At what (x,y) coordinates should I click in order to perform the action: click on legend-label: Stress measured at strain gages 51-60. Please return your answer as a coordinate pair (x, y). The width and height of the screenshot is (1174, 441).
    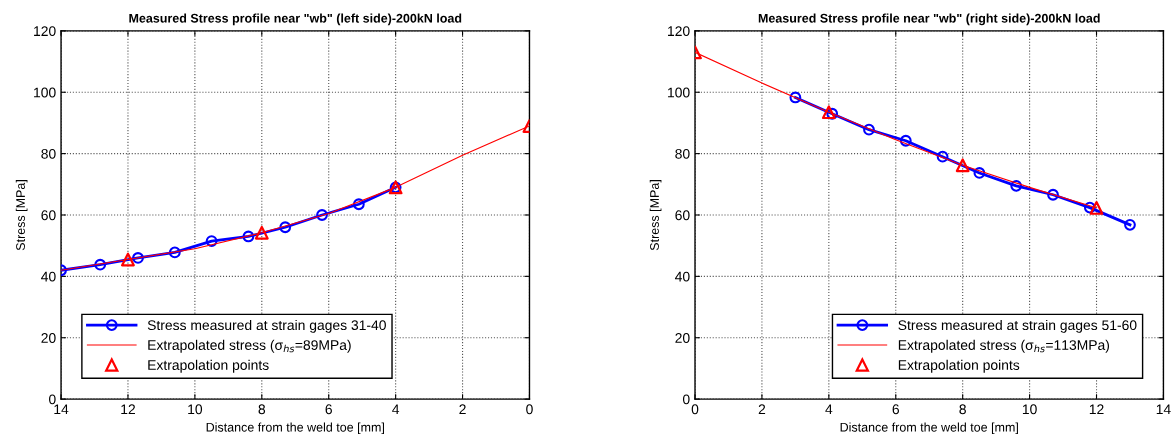
    Looking at the image, I should click on (1017, 326).